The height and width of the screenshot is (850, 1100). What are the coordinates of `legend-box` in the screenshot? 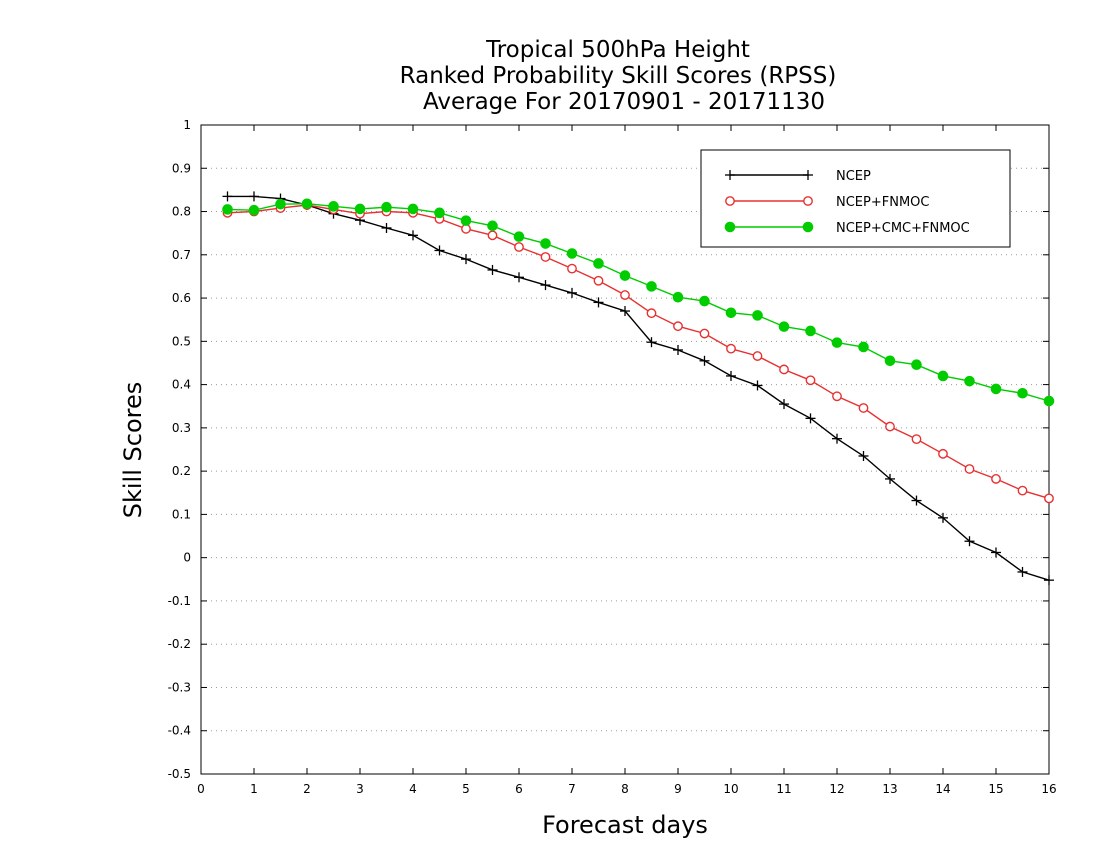 It's located at (855, 198).